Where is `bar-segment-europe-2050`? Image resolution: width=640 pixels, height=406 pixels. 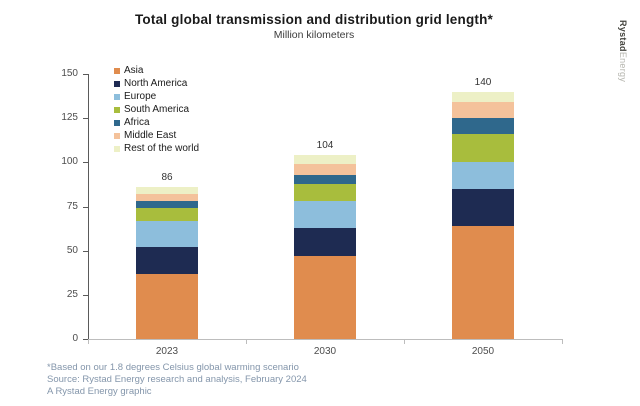
bar-segment-europe-2050 is located at coordinates (483, 175).